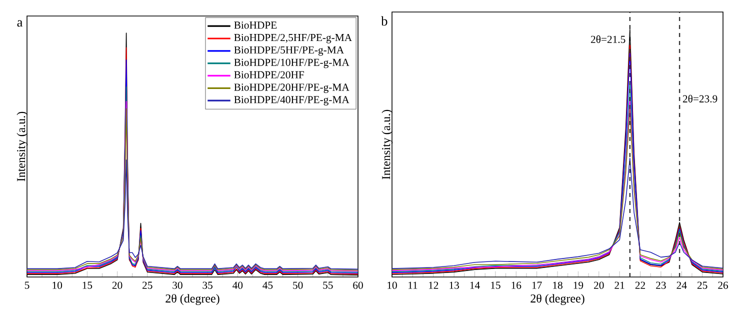 The image size is (735, 326). I want to click on x-tick-label: 16, so click(517, 285).